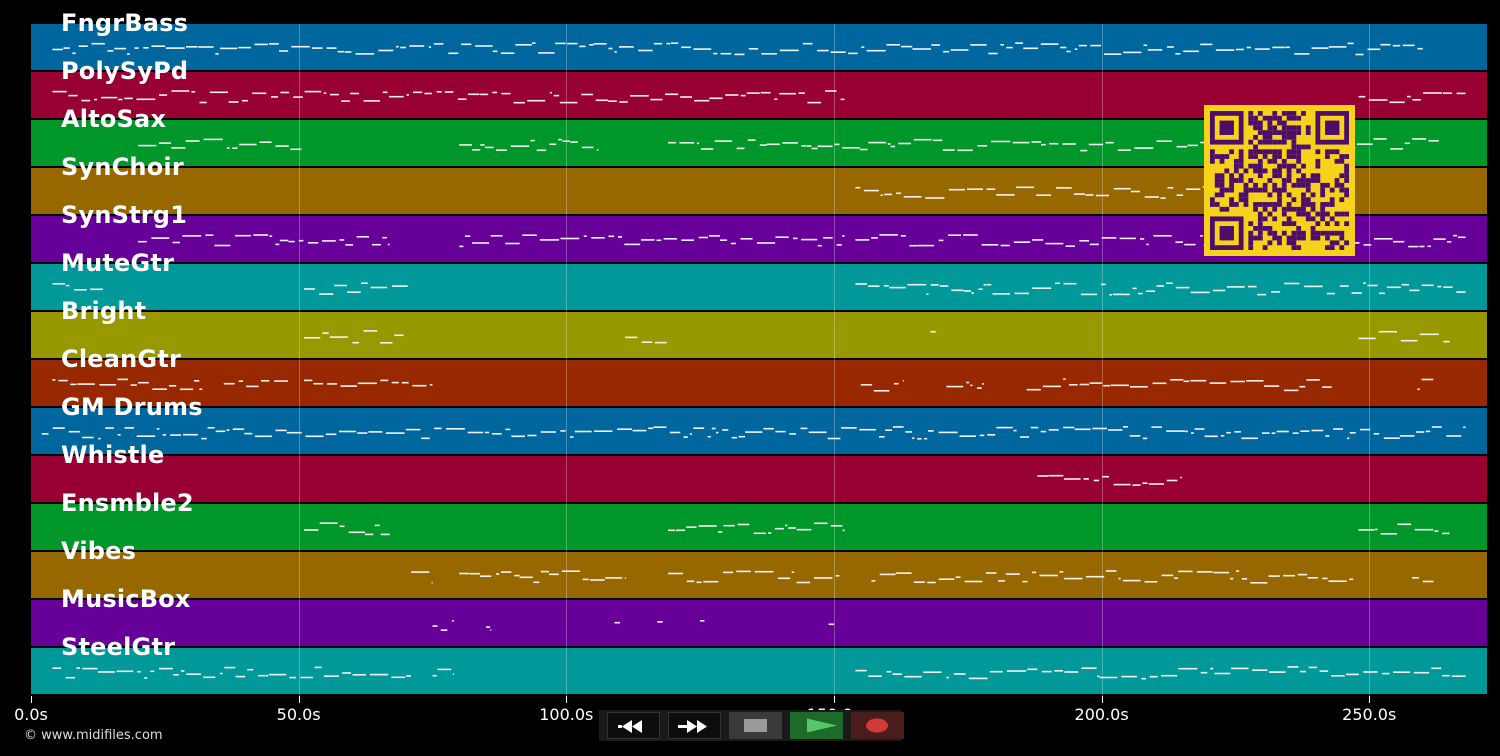  Describe the element at coordinates (759, 519) in the screenshot. I see `track-lane: Ensmble2` at that location.